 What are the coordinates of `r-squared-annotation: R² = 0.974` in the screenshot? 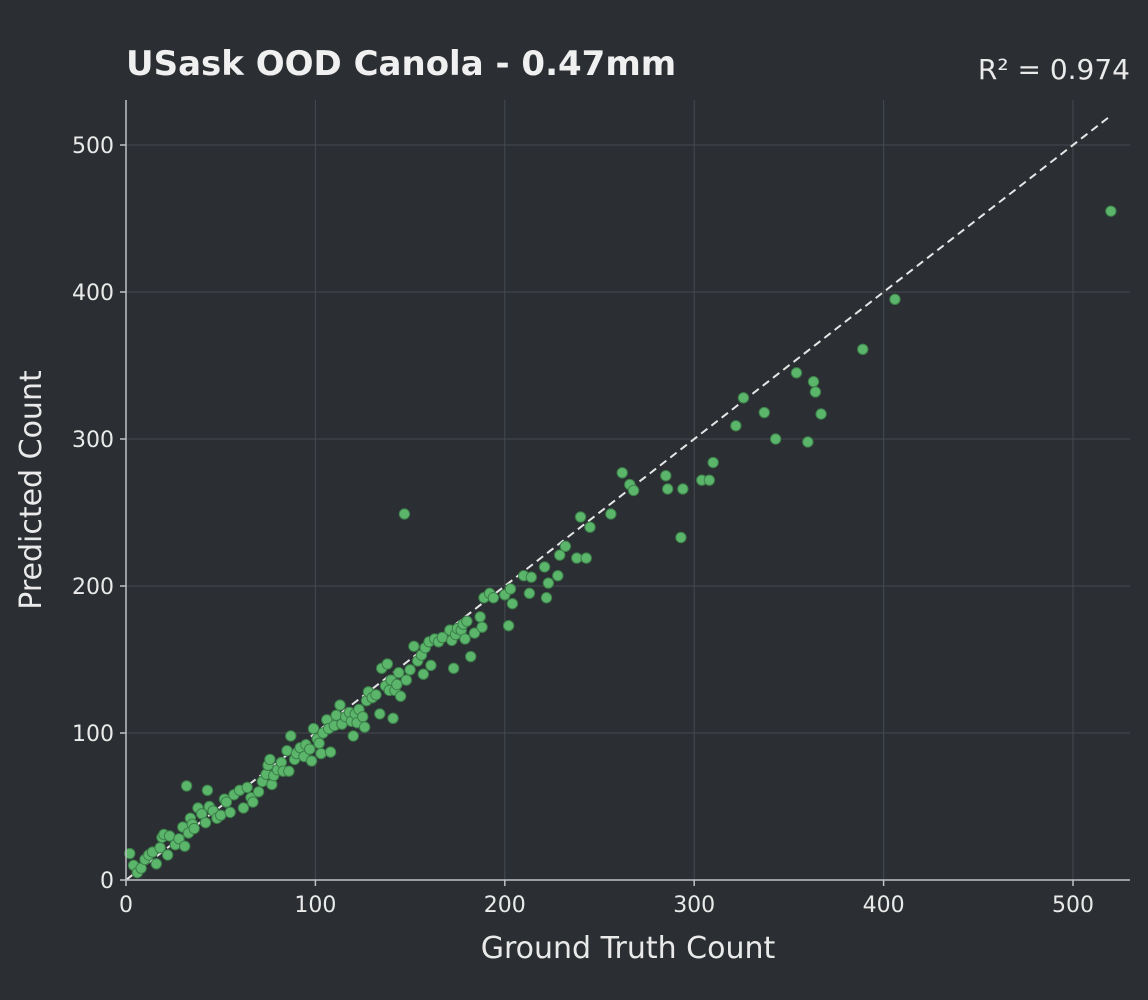 It's located at (1054, 69).